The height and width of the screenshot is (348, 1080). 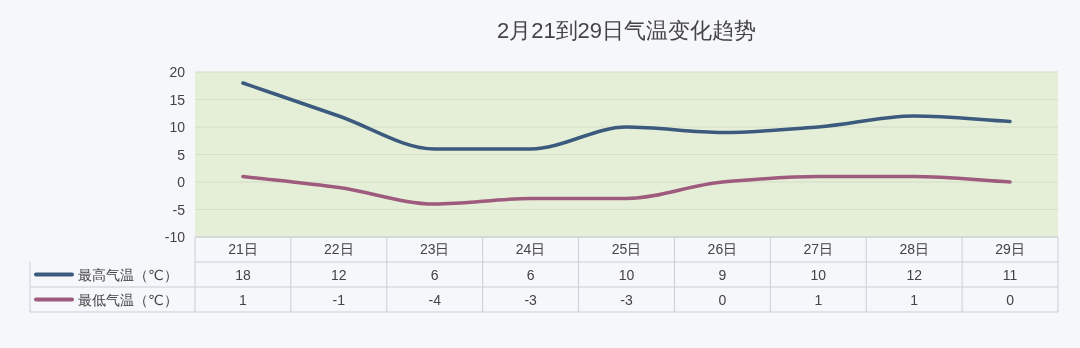 I want to click on data-label: 9, so click(x=722, y=275).